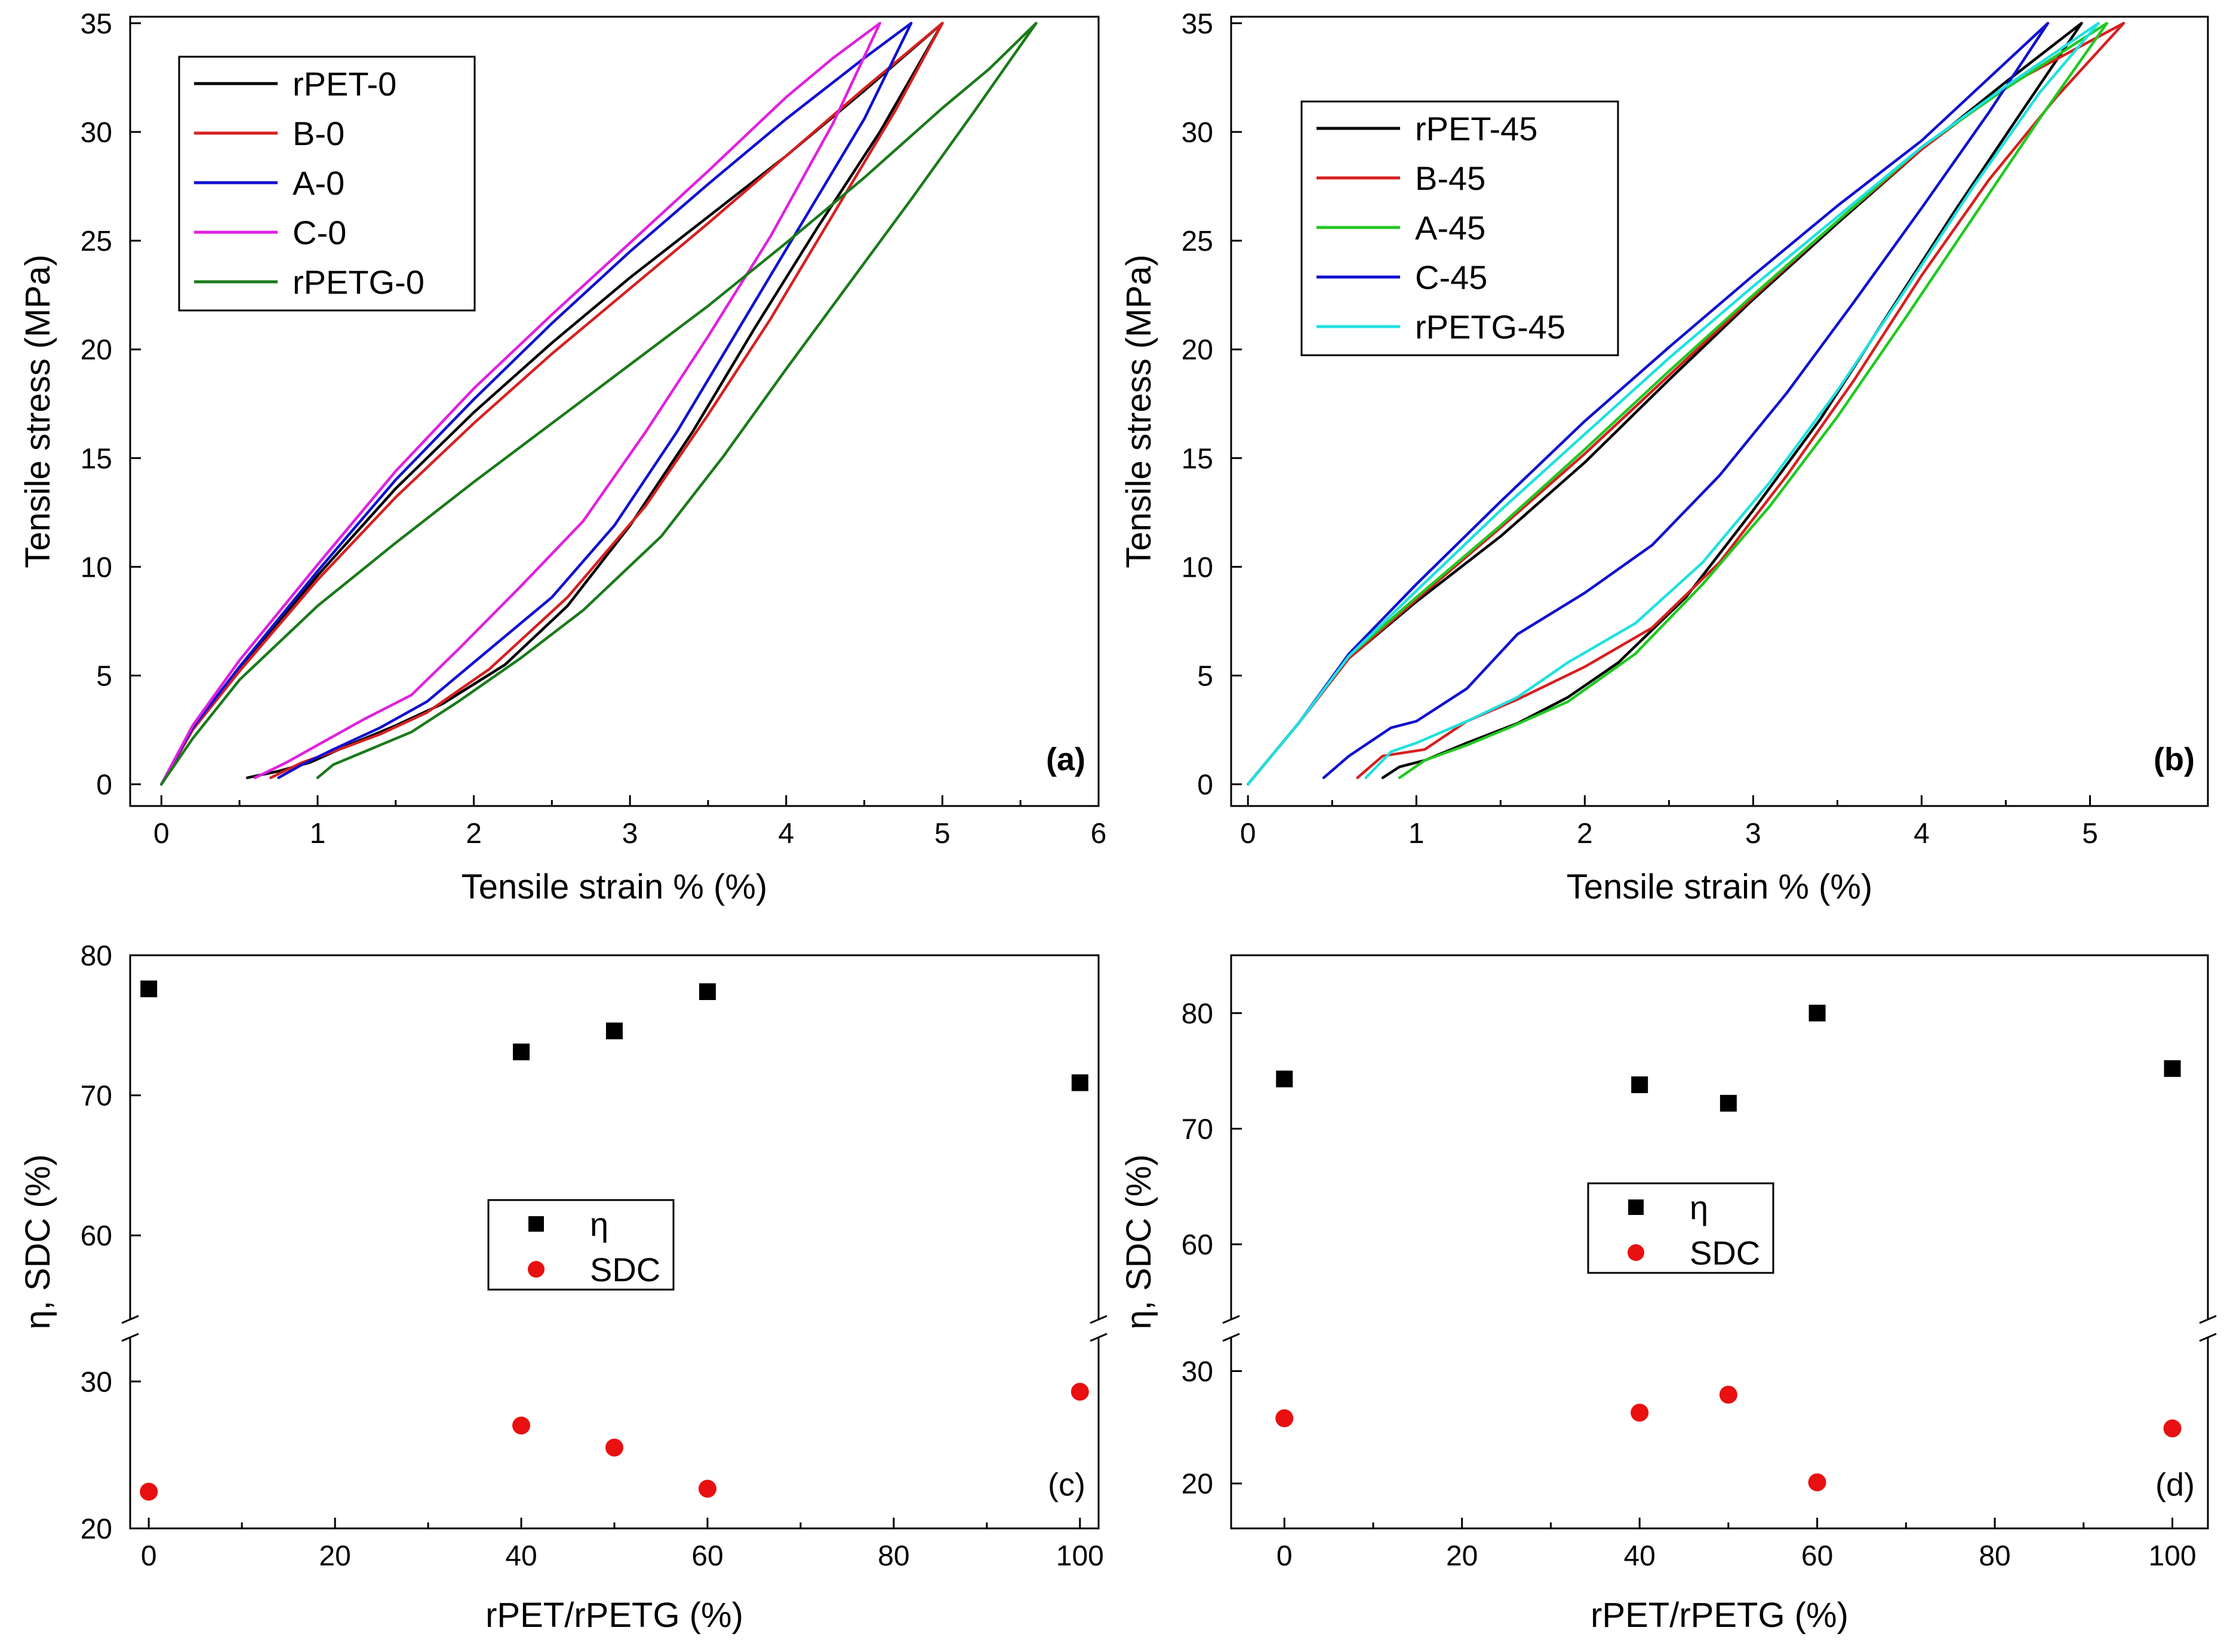  I want to click on legend-box, so click(581, 1245).